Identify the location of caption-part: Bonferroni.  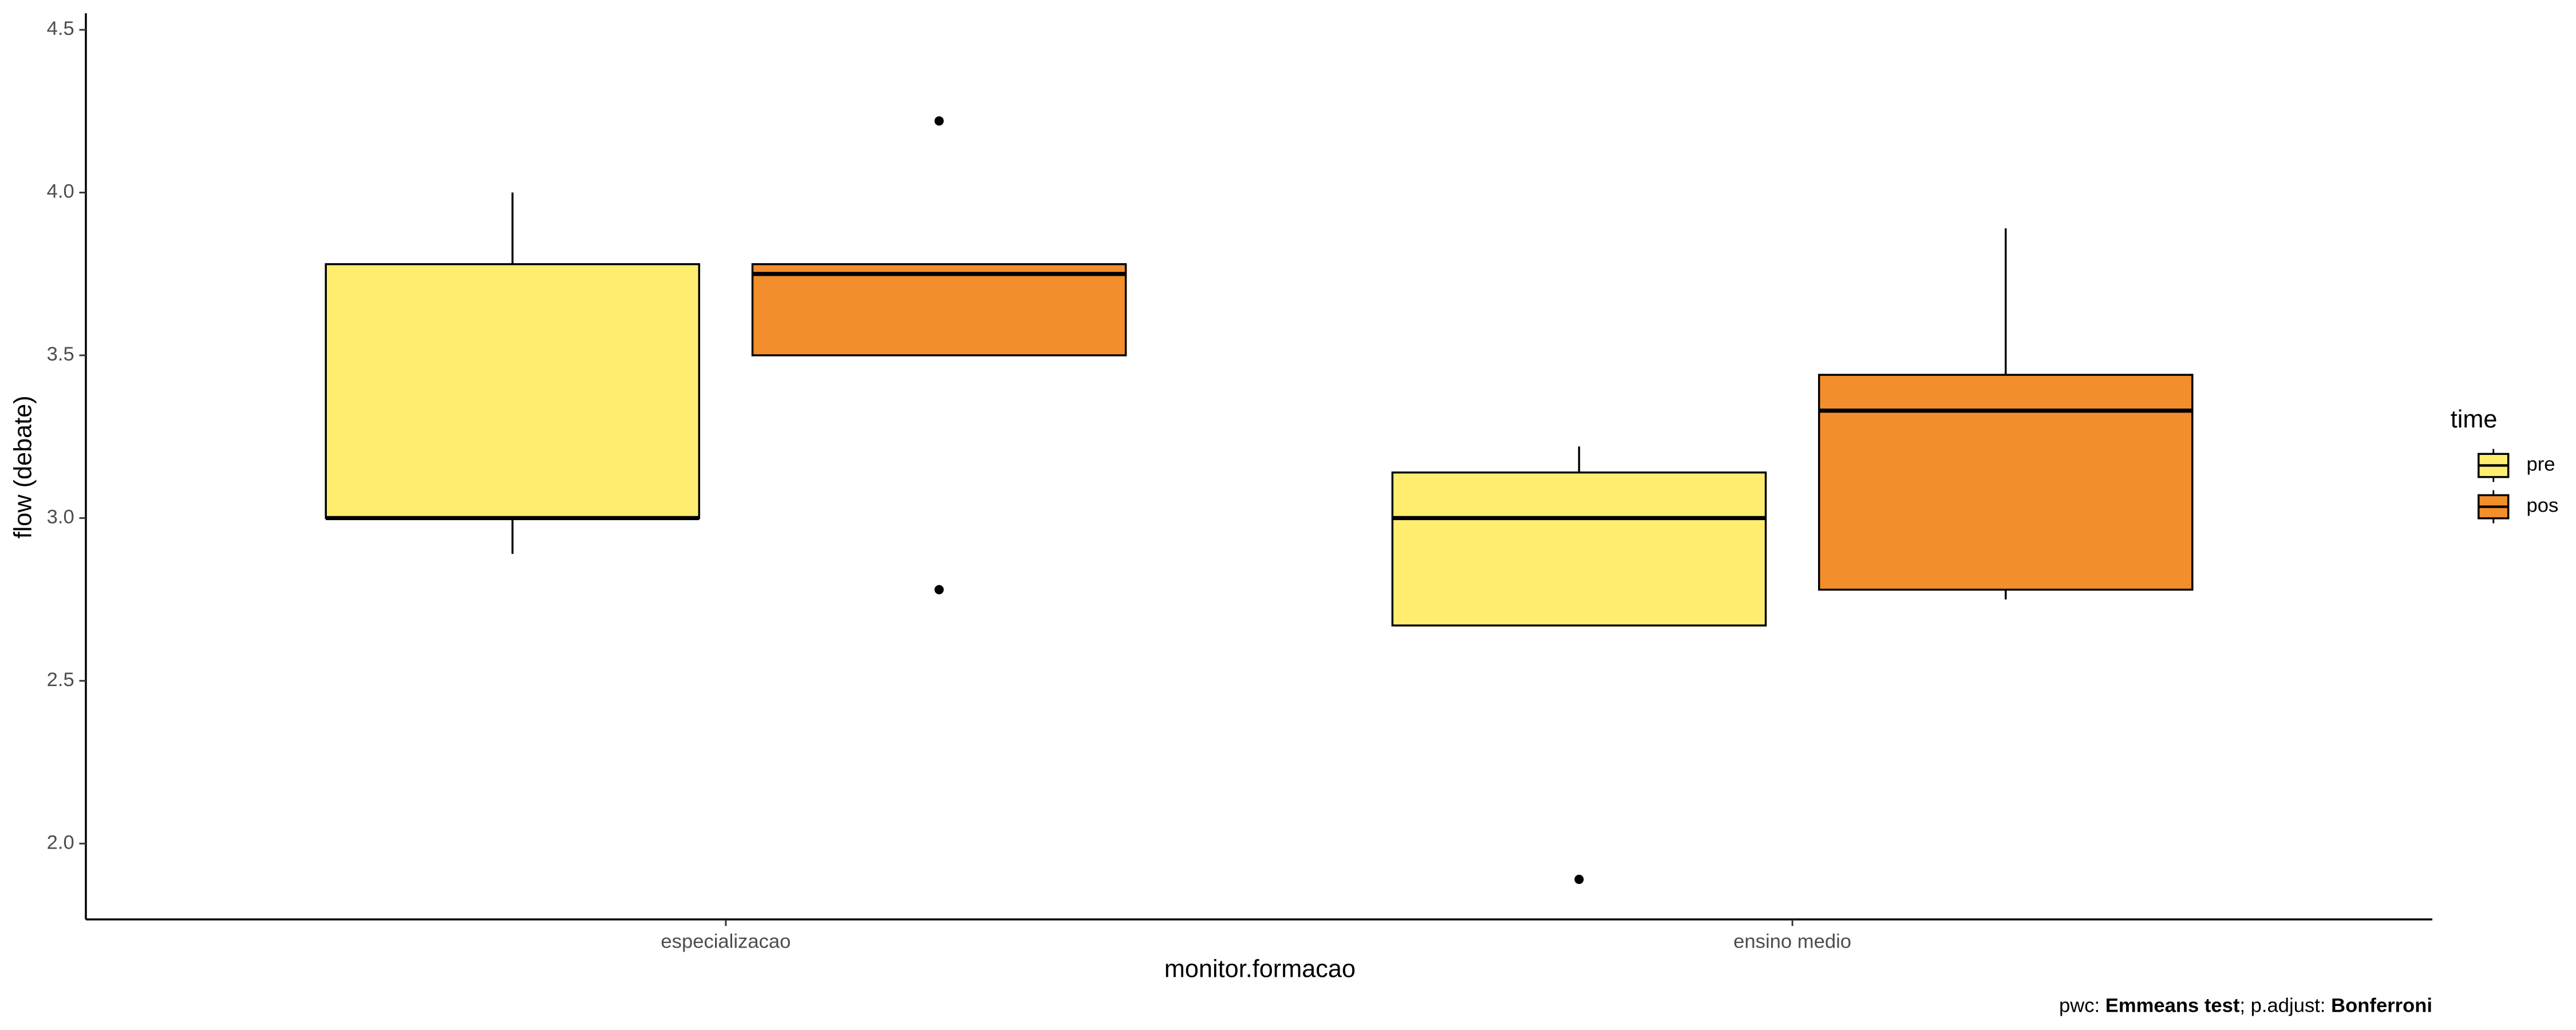
(2381, 1006).